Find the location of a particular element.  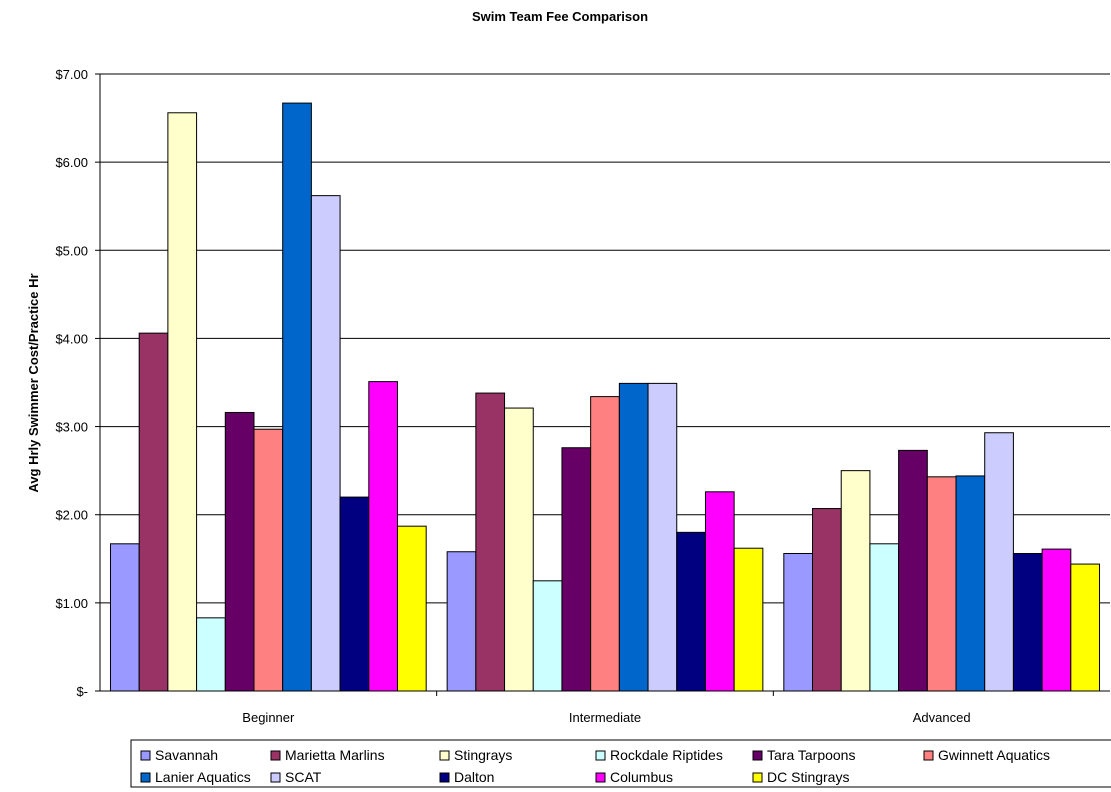

legend-label: Tara Tarpoons is located at coordinates (811, 755).